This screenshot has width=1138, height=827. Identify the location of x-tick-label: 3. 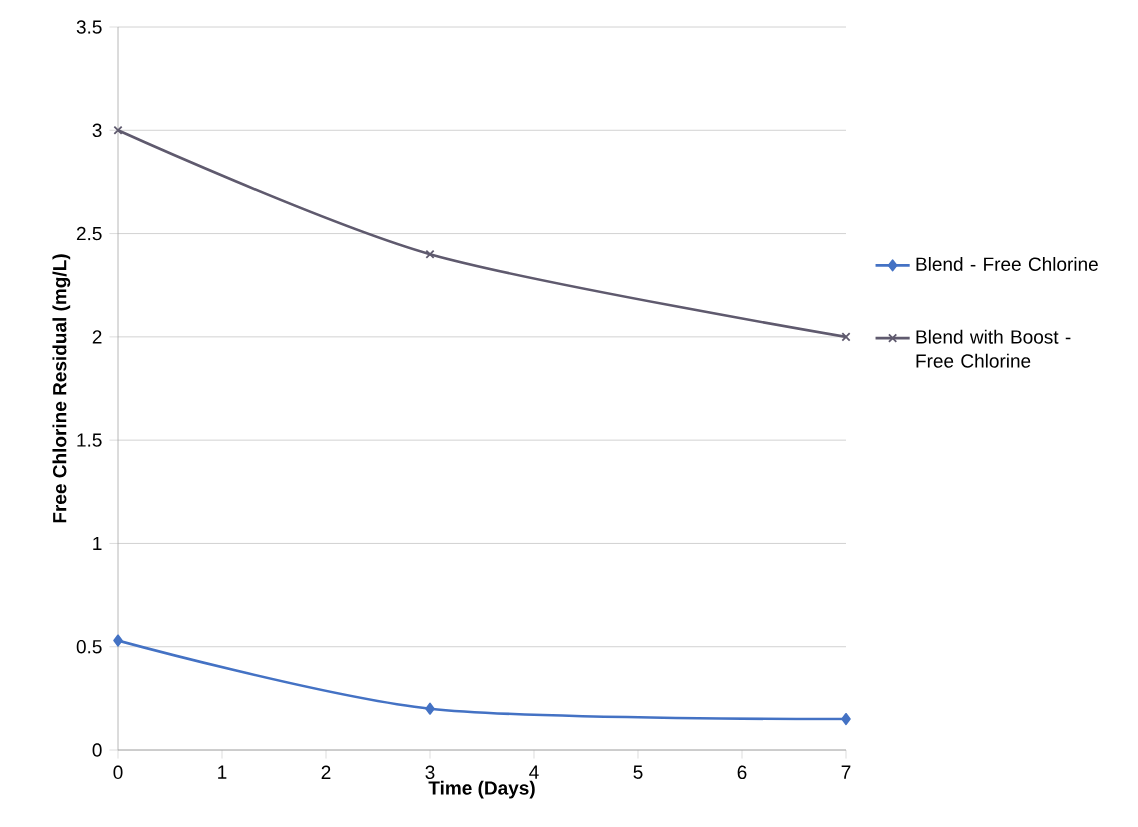
(430, 772).